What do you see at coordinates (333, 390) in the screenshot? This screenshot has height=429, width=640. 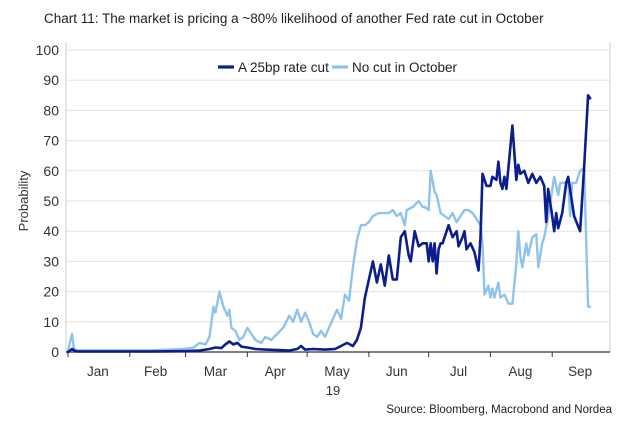 I see `year-label: 19` at bounding box center [333, 390].